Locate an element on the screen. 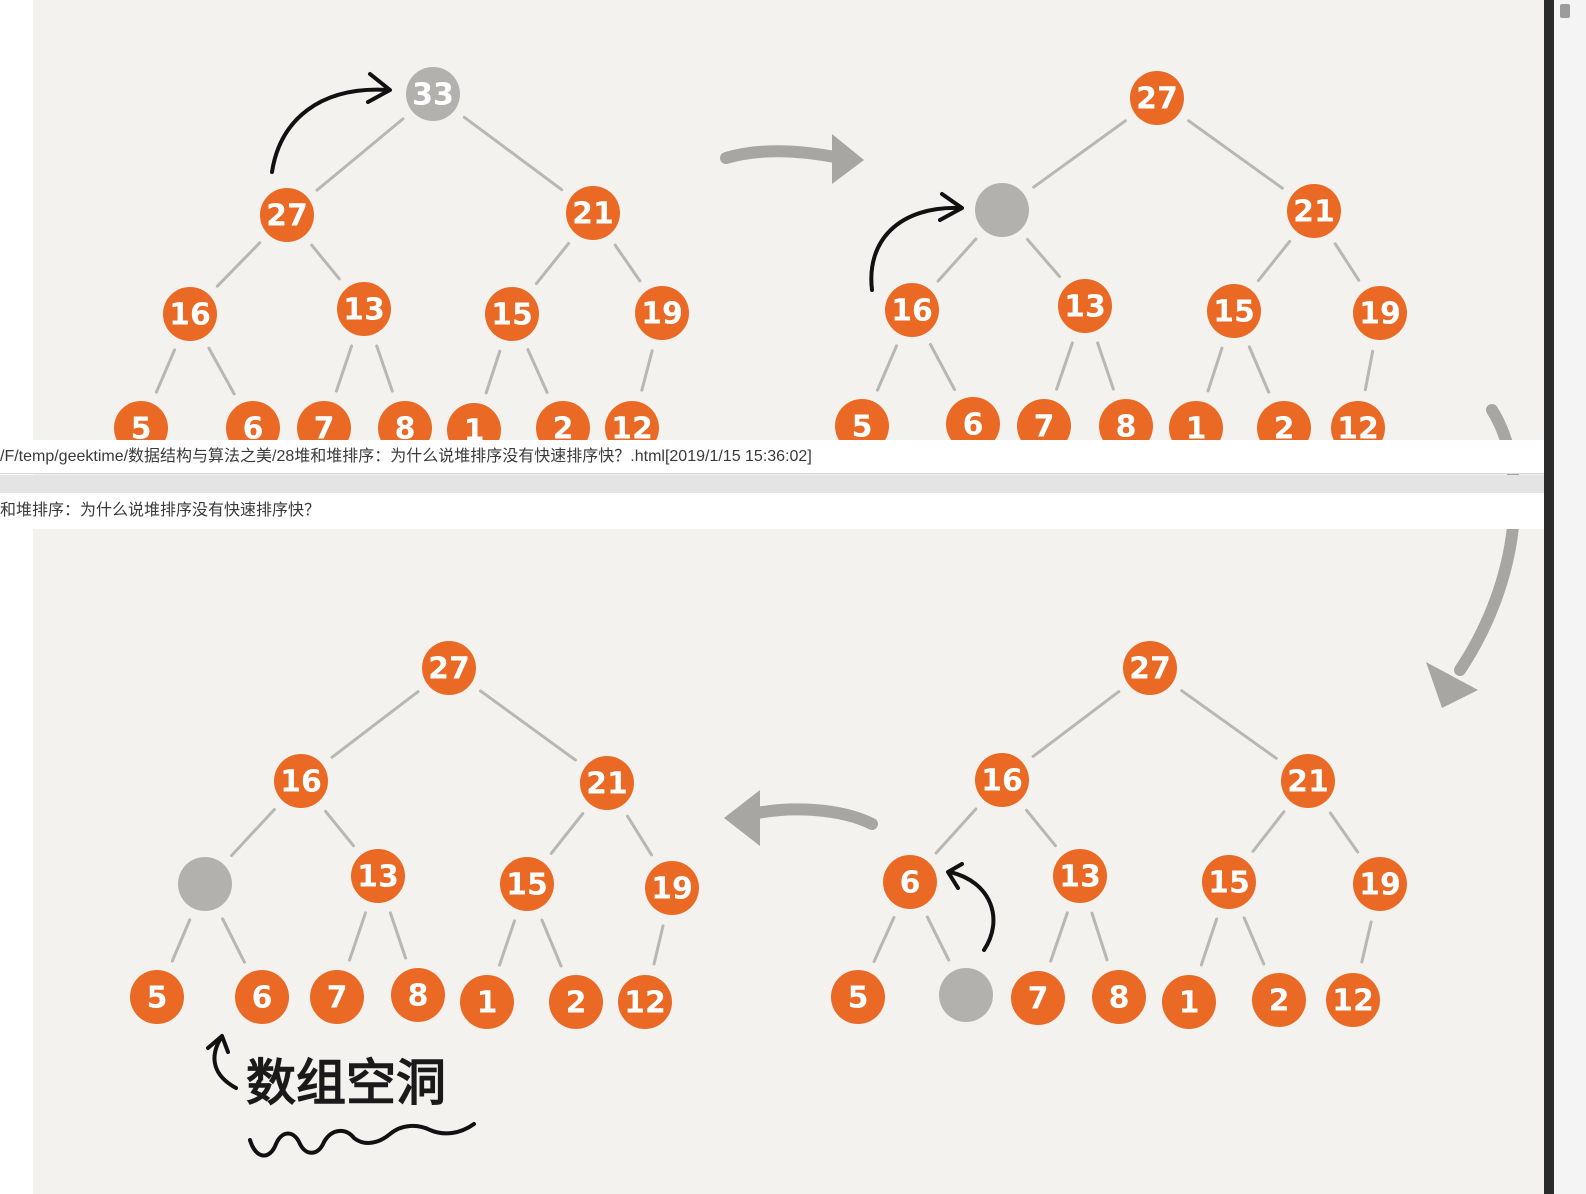 This screenshot has height=1194, width=1586. tree-4-node-label: 16 is located at coordinates (1002, 781).